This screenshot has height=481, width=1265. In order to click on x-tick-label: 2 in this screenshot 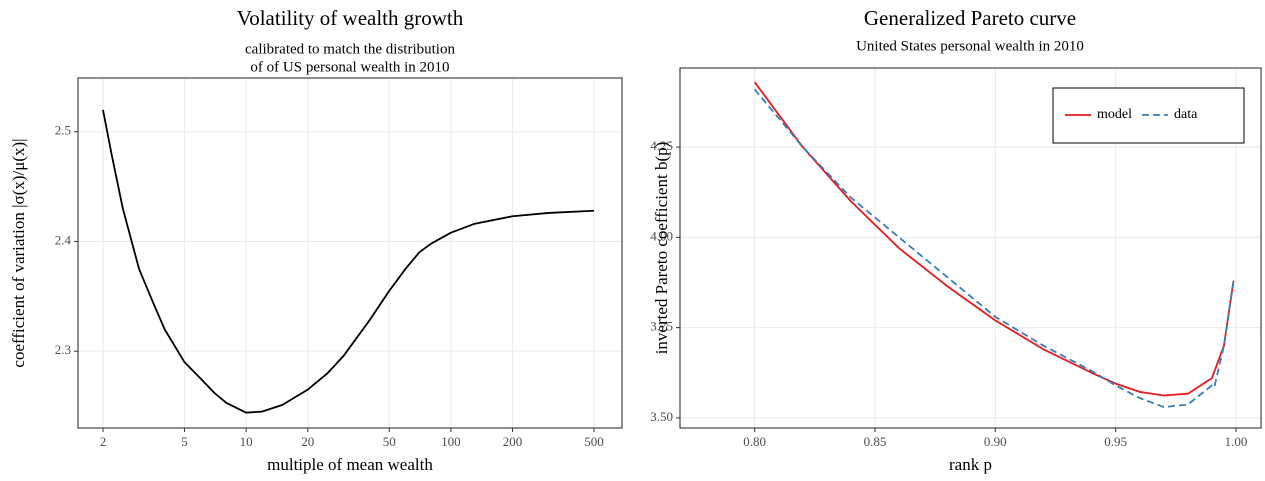, I will do `click(103, 441)`.